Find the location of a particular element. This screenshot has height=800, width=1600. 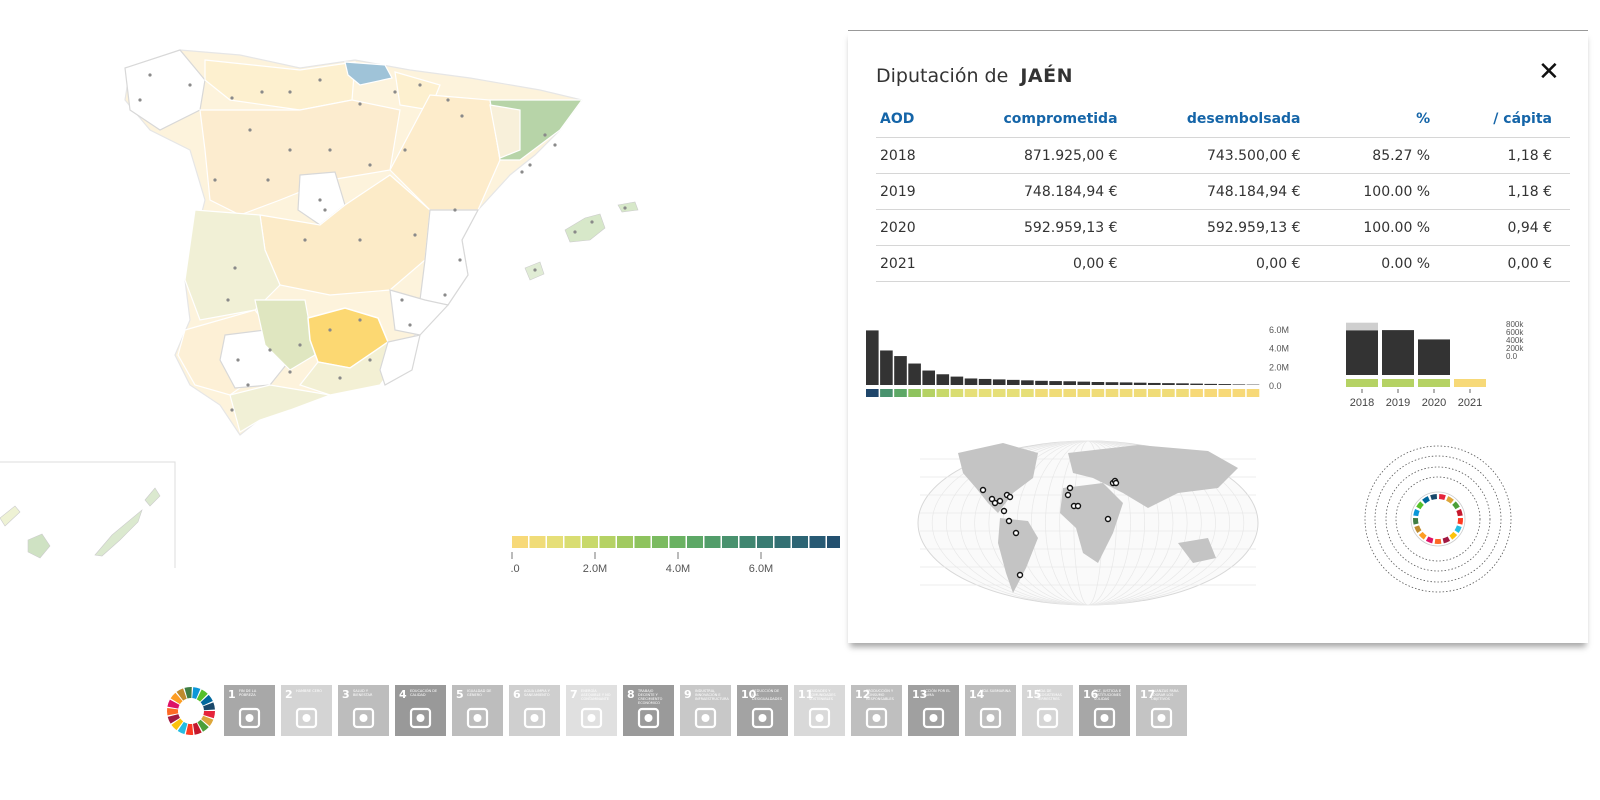

sdg-goal-14: 14 Vida submarina is located at coordinates (990, 710).